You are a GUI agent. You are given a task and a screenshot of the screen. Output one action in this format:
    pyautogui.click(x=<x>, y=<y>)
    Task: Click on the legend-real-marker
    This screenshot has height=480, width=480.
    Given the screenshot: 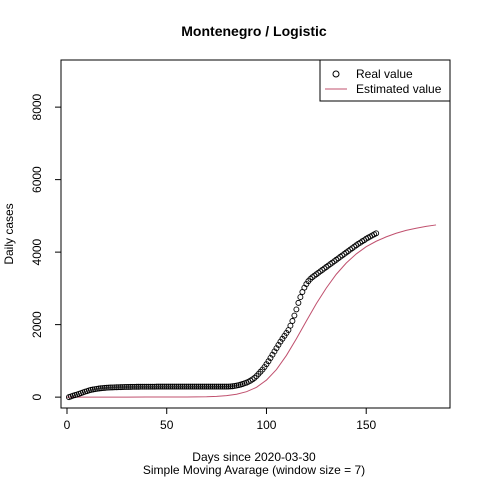 What is the action you would take?
    pyautogui.click(x=336, y=74)
    